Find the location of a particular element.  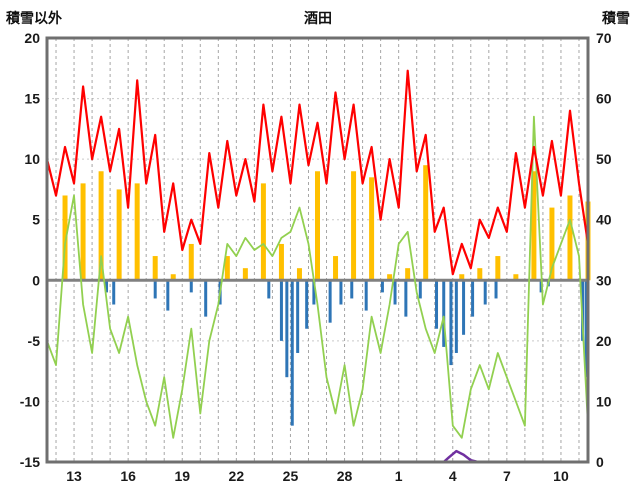

x-axis-tick-label: 22 is located at coordinates (237, 476).